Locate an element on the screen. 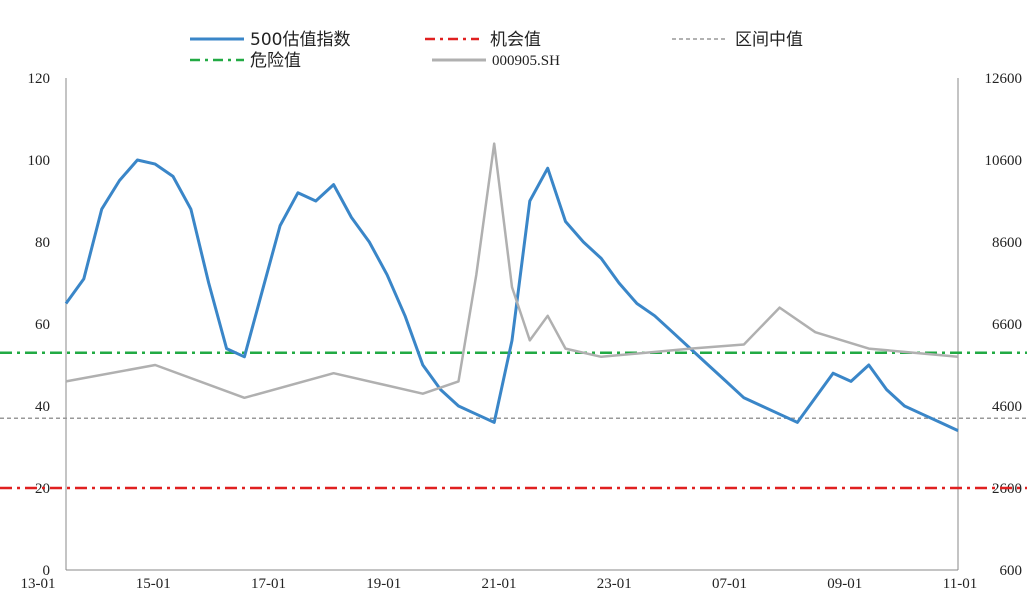  left-tick-label: 80 is located at coordinates (42, 243).